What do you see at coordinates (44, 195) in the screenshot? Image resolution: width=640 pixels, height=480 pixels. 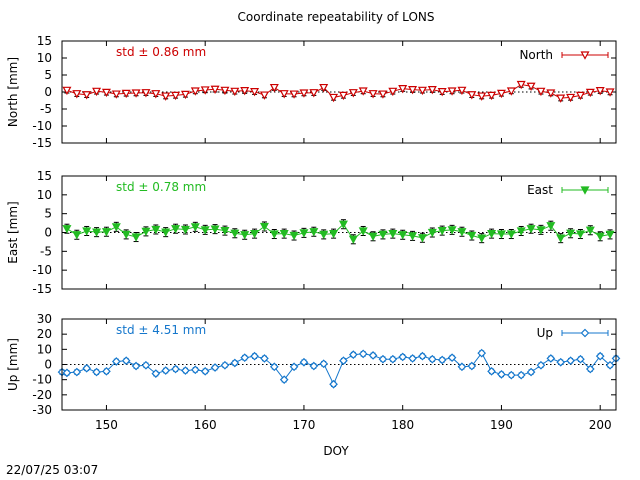 I see `east-ytick-label: 10` at bounding box center [44, 195].